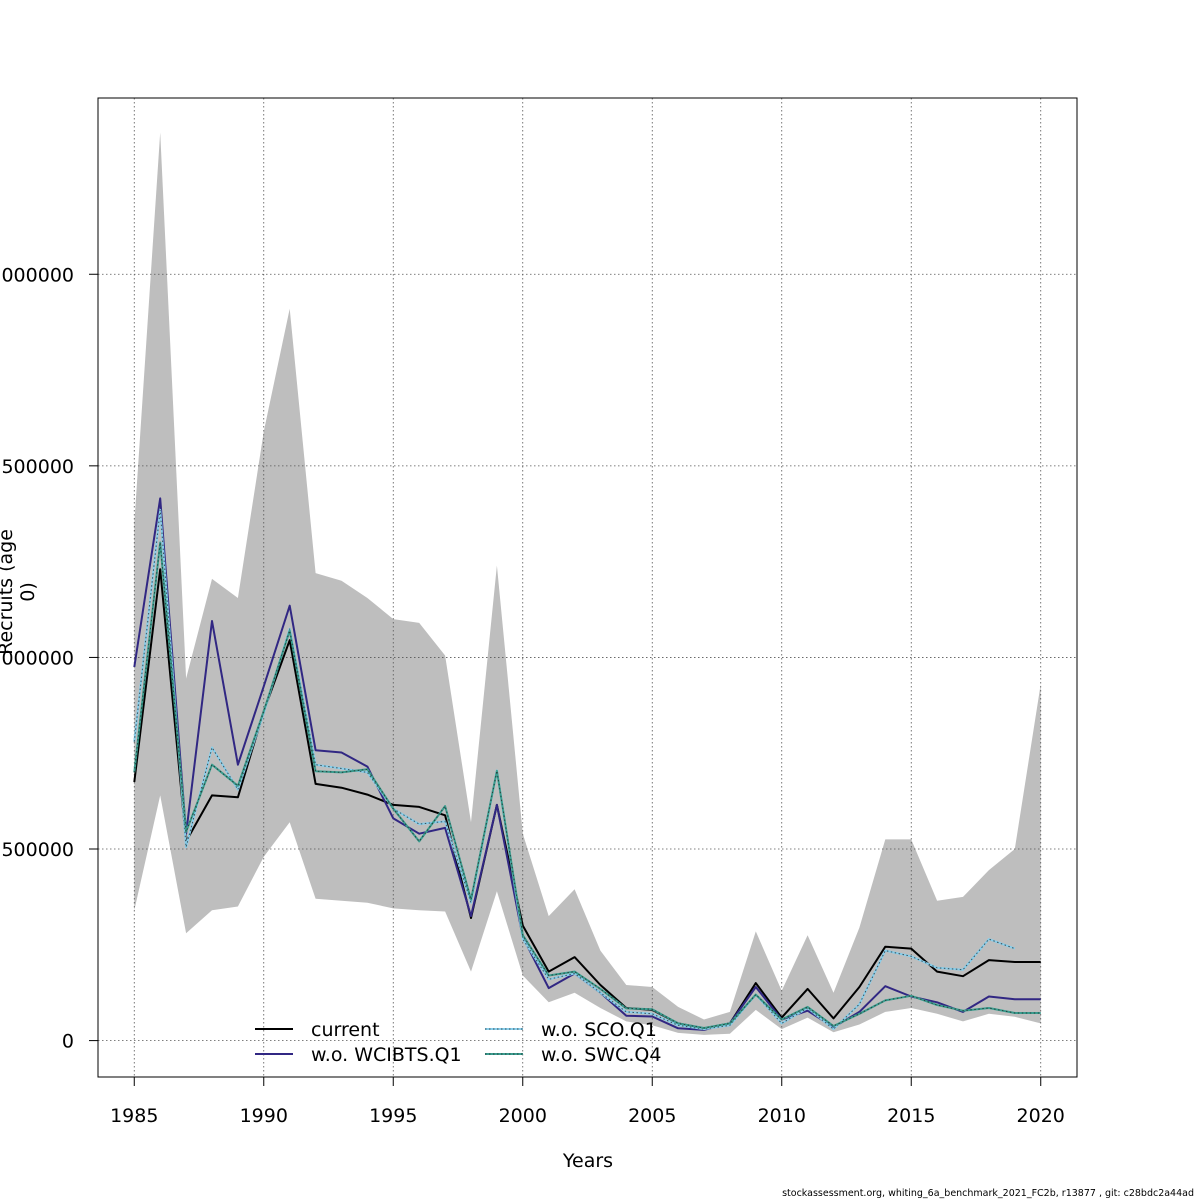  I want to click on y-tick-label: 500000, so click(37, 850).